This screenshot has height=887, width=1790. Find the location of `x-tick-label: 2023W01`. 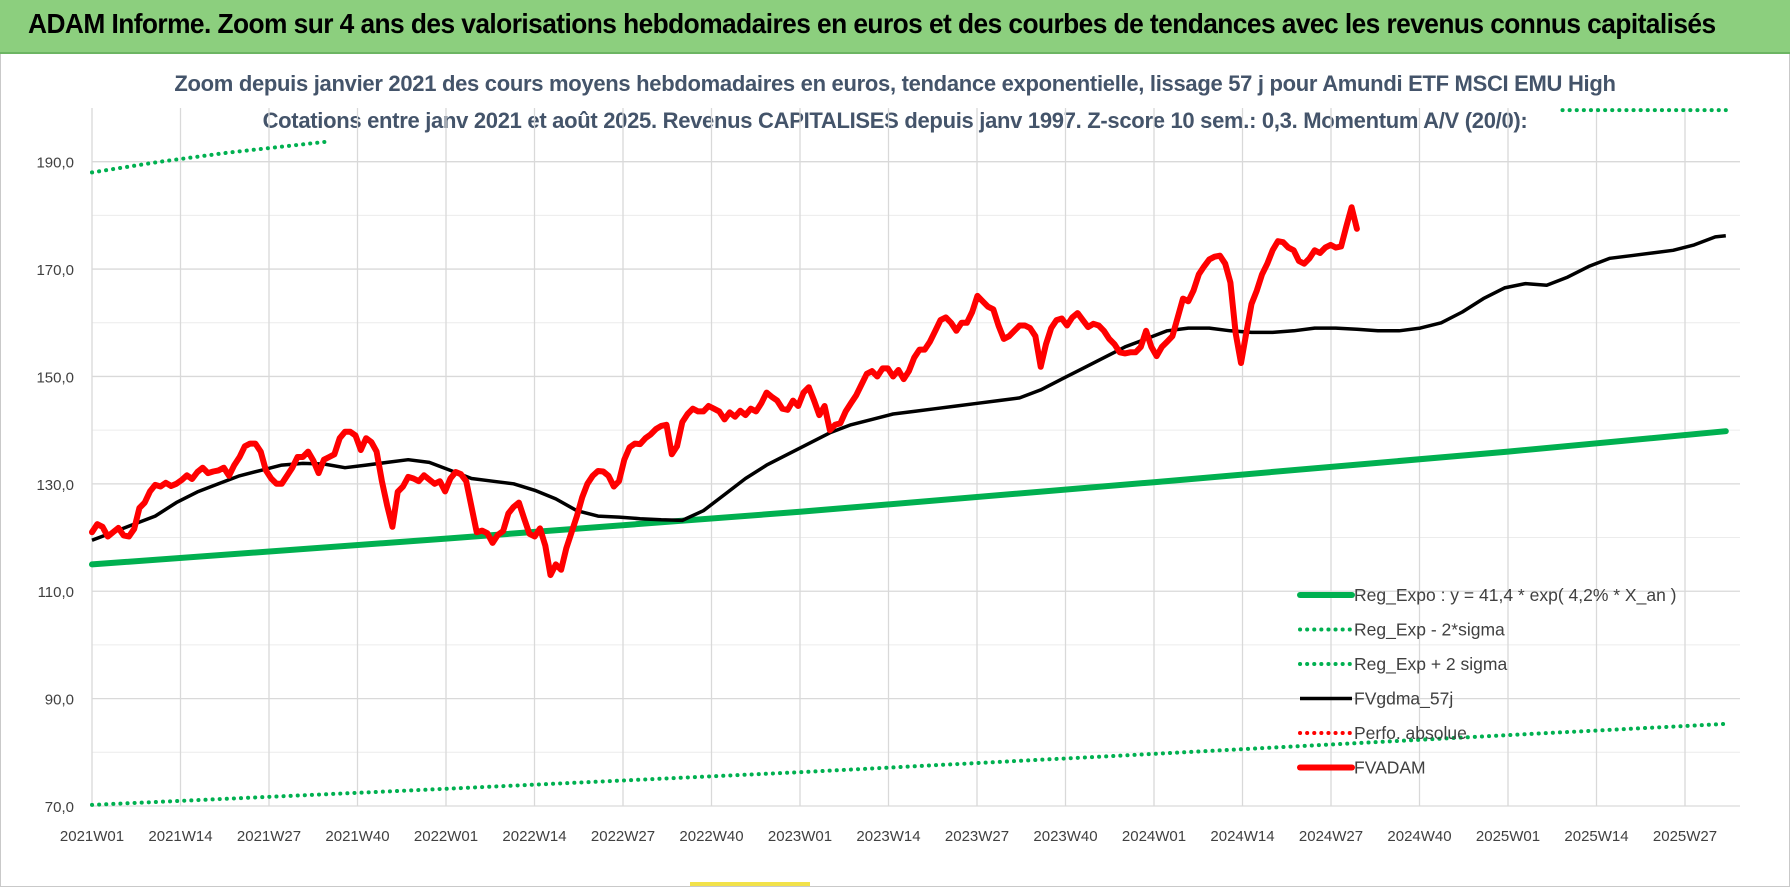

x-tick-label: 2023W01 is located at coordinates (800, 836).